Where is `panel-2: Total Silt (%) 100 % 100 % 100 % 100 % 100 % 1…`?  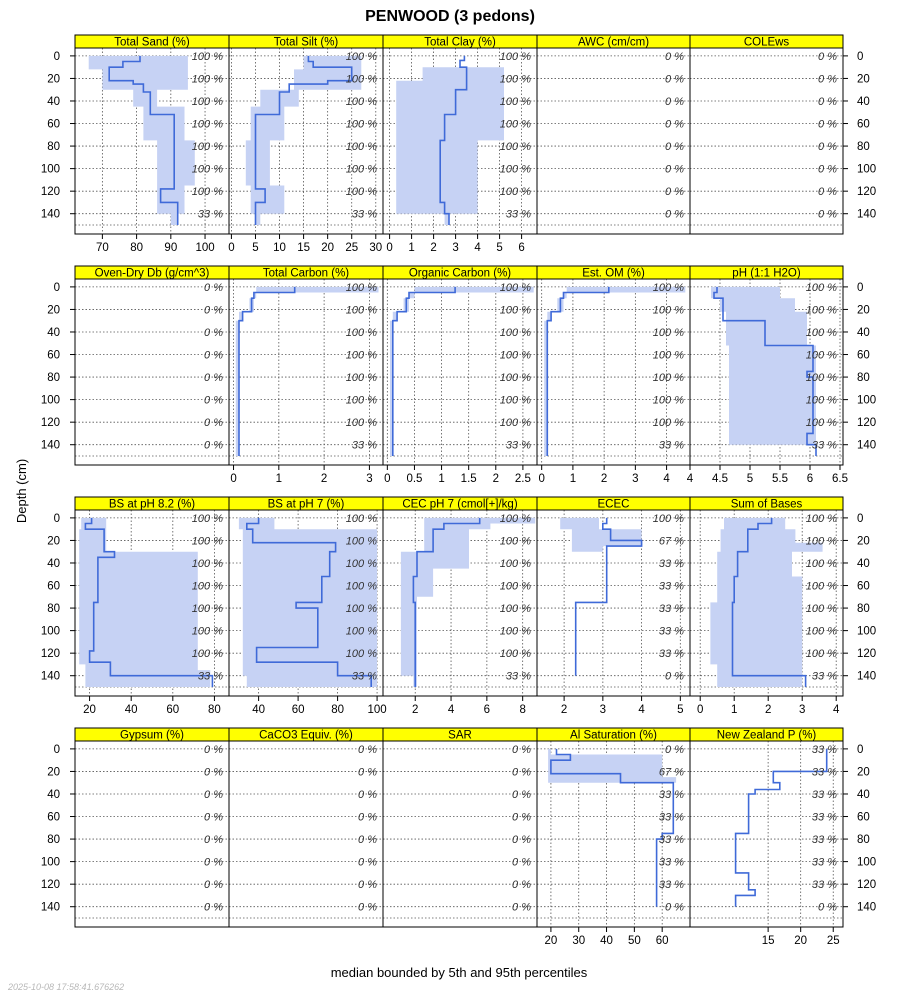
panel-2: Total Silt (%) 100 % 100 % 100 % 100 % 100 % 1… is located at coordinates (306, 144).